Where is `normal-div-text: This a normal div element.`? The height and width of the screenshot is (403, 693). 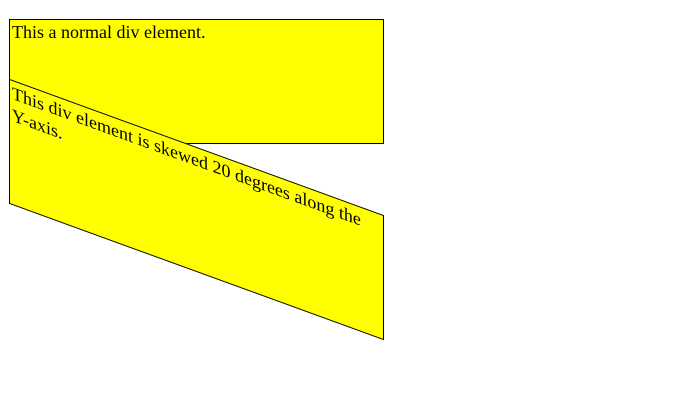 normal-div-text: This a normal div element. is located at coordinates (109, 32).